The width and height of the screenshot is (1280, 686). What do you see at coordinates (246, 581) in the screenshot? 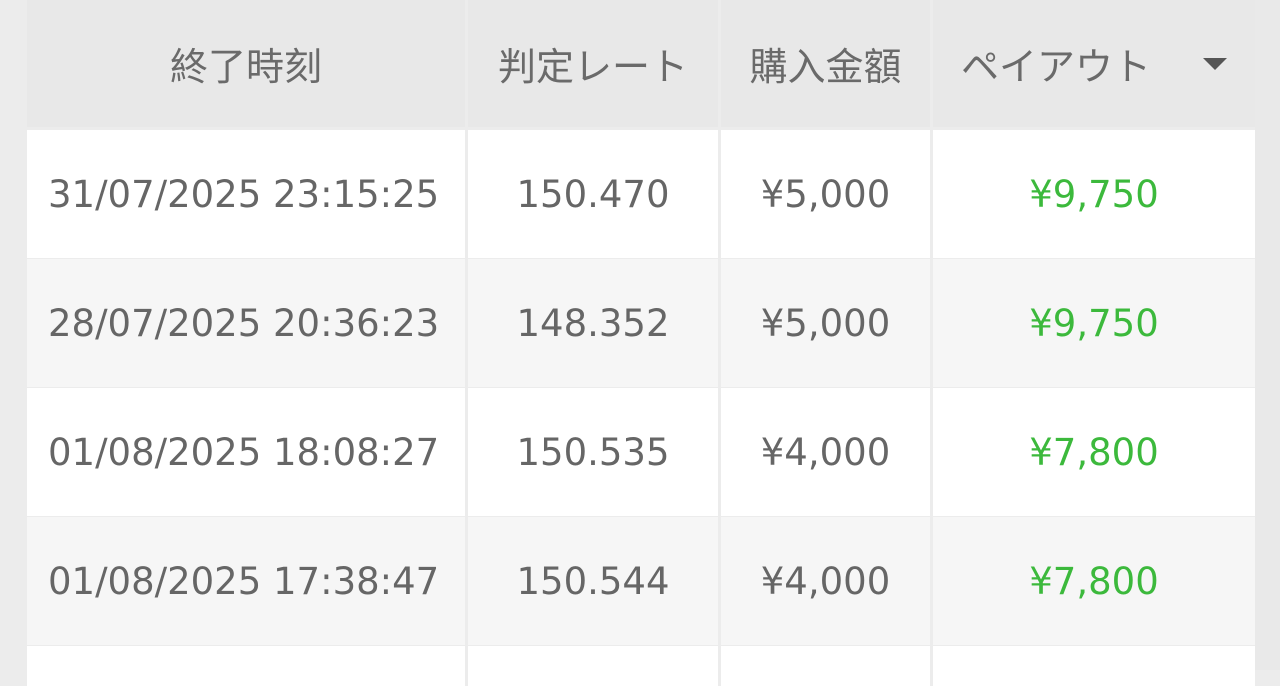
I see `end-time: 01/08/2025 17:38:47` at bounding box center [246, 581].